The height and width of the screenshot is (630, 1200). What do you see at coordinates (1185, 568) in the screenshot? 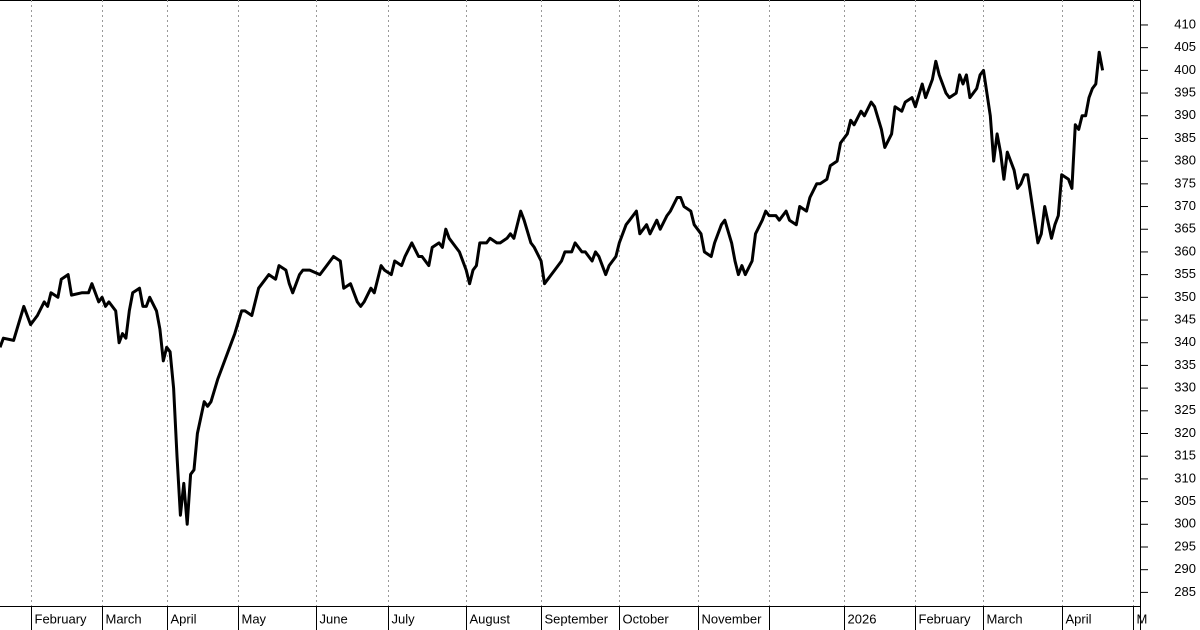
I see `y-tick-label: 290` at bounding box center [1185, 568].